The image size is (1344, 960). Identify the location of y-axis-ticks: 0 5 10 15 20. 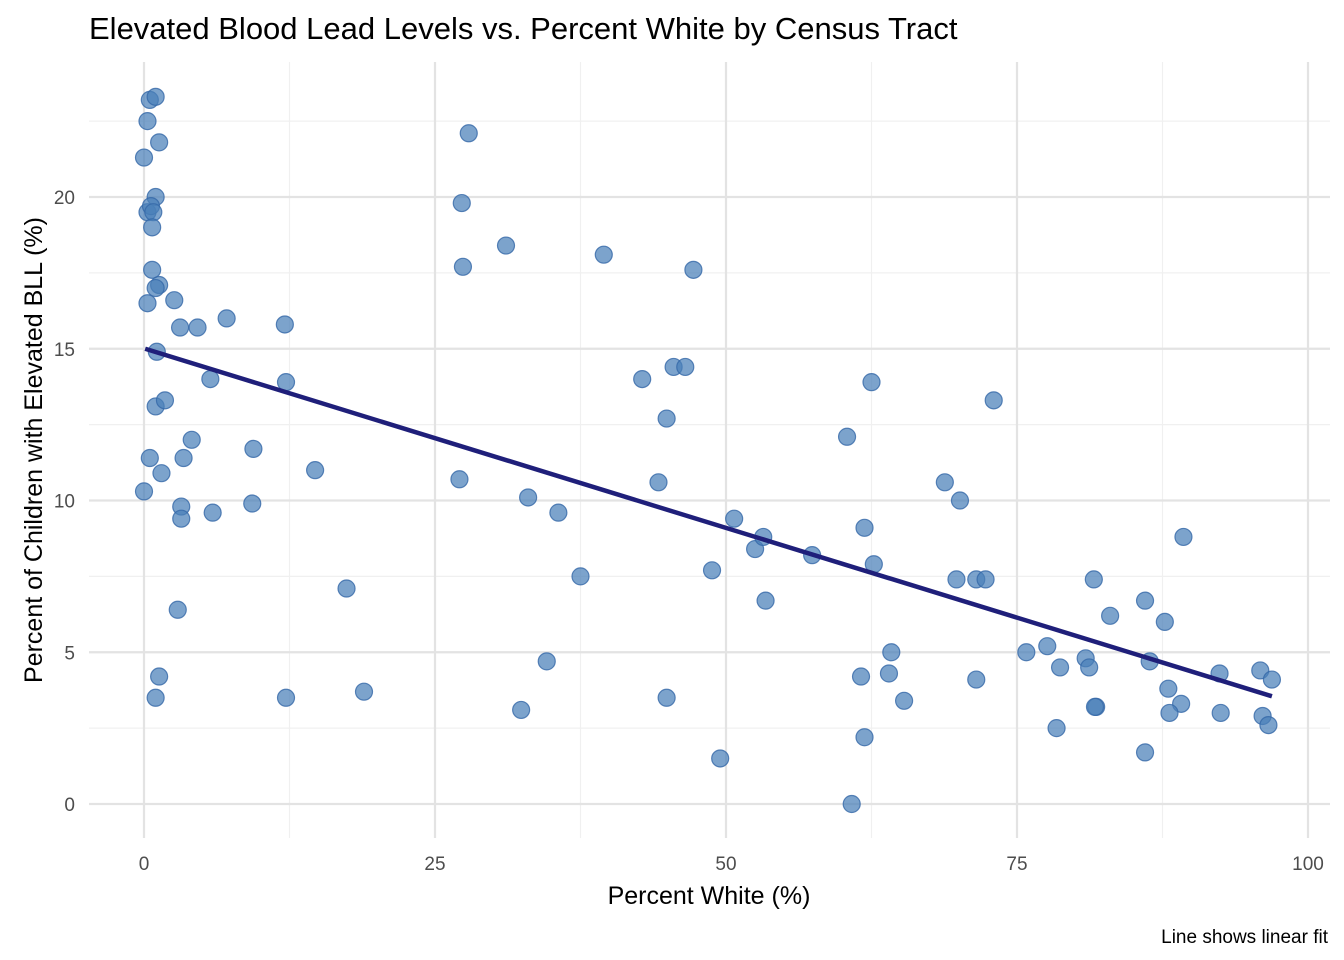
(64, 502).